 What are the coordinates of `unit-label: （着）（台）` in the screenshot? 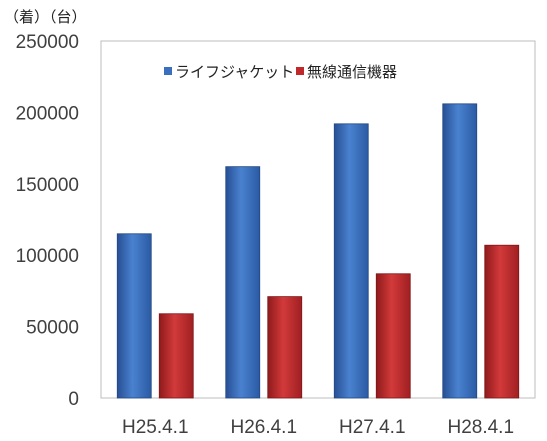 It's located at (45, 17).